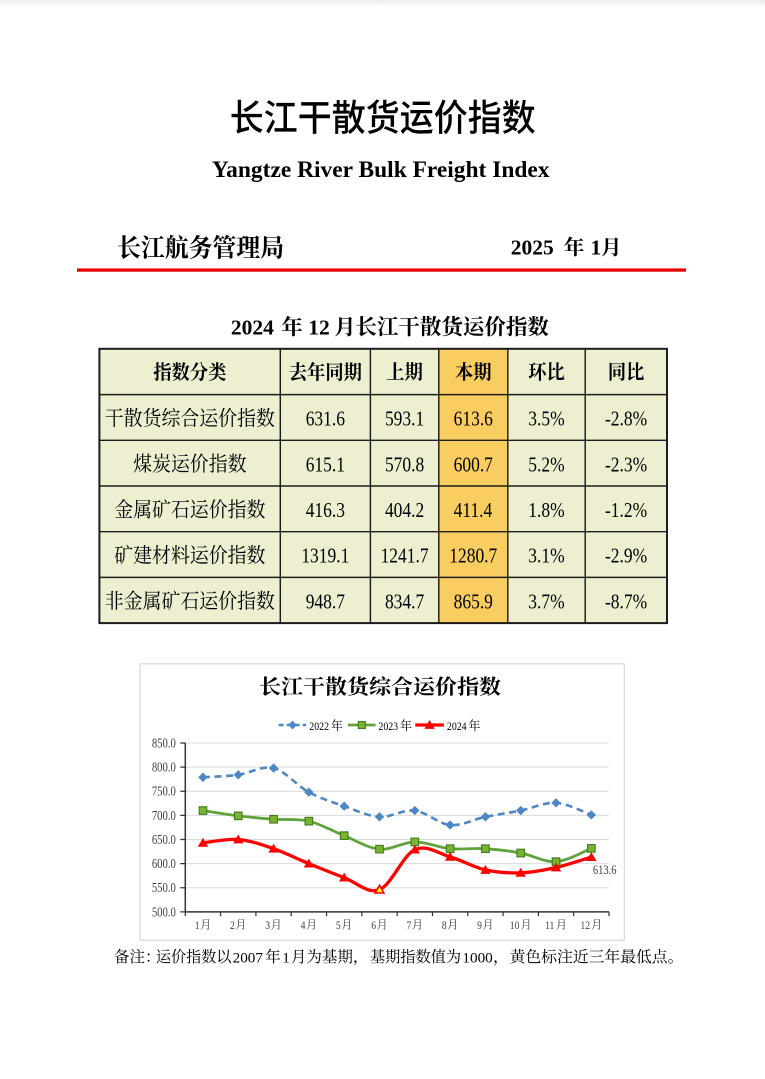 The width and height of the screenshot is (765, 1079). I want to click on svg-text: 500.0, so click(164, 911).